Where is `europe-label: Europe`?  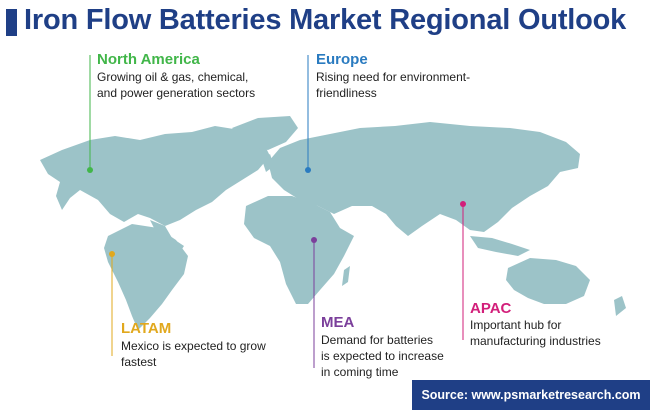
europe-label: Europe is located at coordinates (342, 59).